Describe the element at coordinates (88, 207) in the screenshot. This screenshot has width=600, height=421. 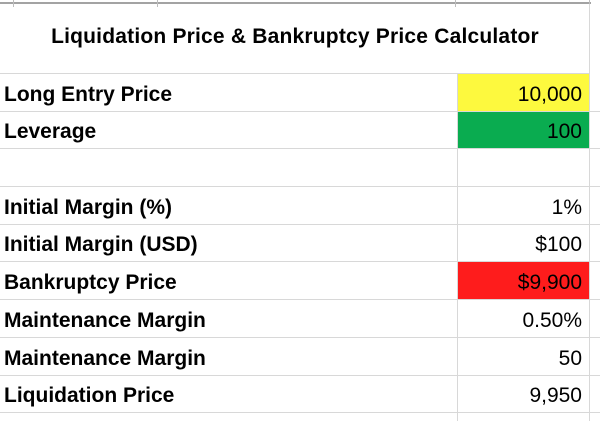
I see `row-label-initial-margin-pct: Initial Margin (%)` at that location.